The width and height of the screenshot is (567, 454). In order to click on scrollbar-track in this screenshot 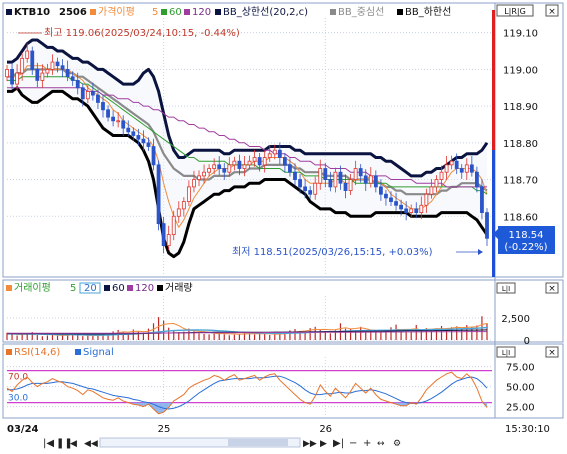, I will do `click(200, 442)`.